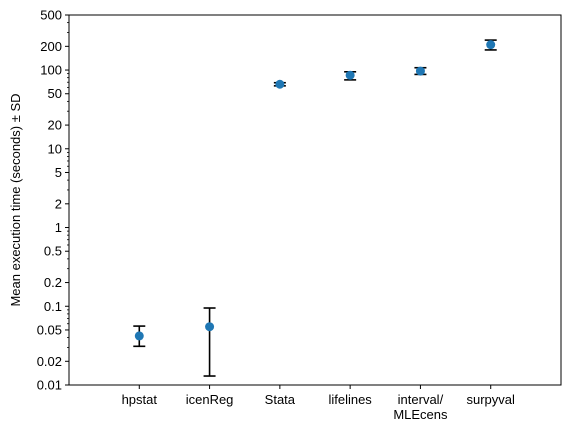 The width and height of the screenshot is (575, 435). I want to click on y-tick-label: 50, so click(55, 93).